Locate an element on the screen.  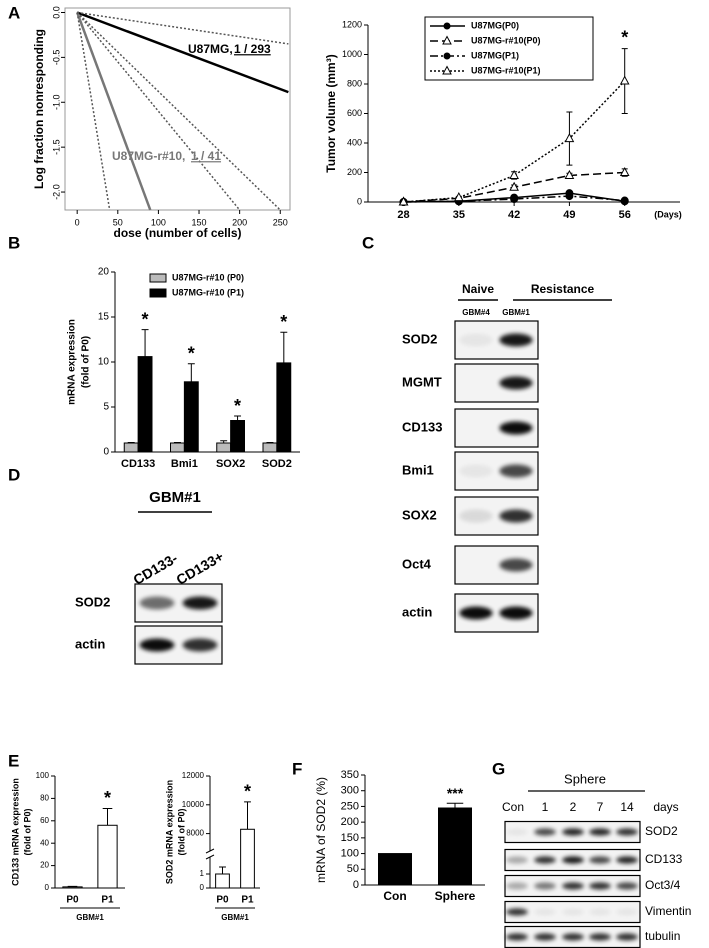
lane-label: 7 is located at coordinates (600, 807).